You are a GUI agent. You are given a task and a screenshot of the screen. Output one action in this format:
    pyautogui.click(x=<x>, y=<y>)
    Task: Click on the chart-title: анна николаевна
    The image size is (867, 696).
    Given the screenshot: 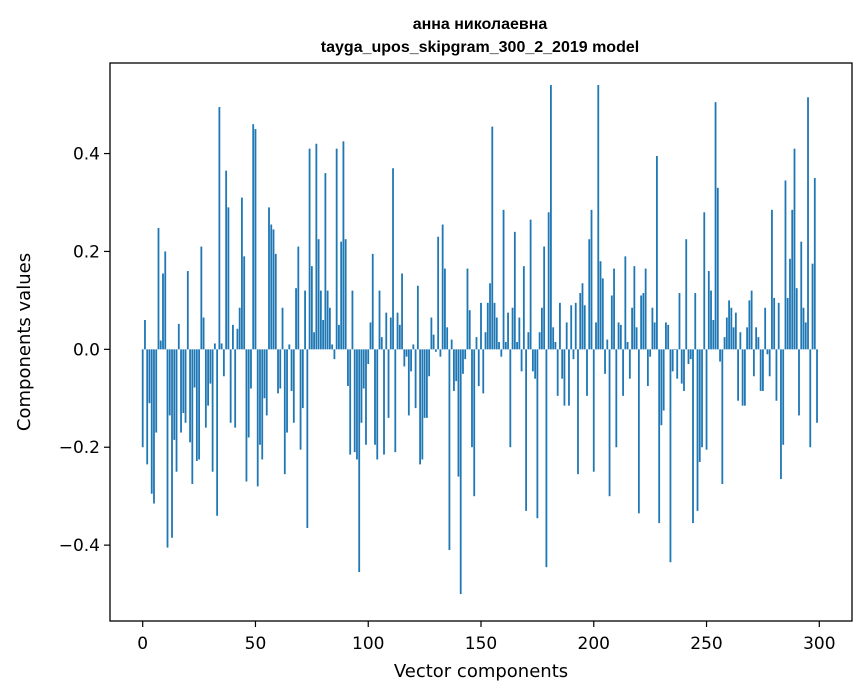 What is the action you would take?
    pyautogui.click(x=480, y=24)
    